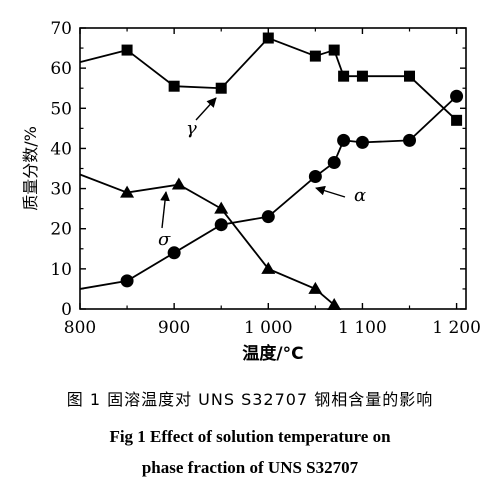 This screenshot has height=490, width=500. What do you see at coordinates (268, 78) in the screenshot?
I see `series-line` at bounding box center [268, 78].